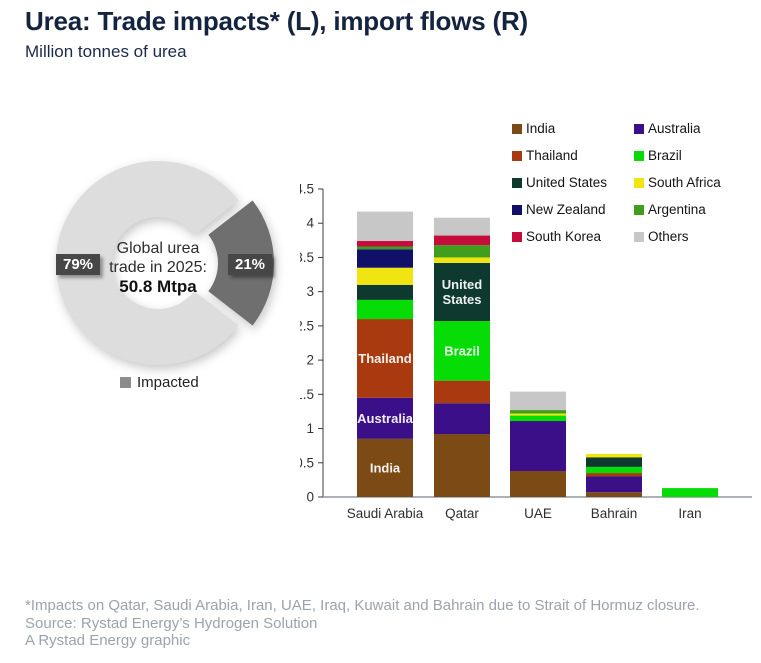 The height and width of the screenshot is (663, 761). What do you see at coordinates (552, 155) in the screenshot?
I see `legend-label: Thailand` at bounding box center [552, 155].